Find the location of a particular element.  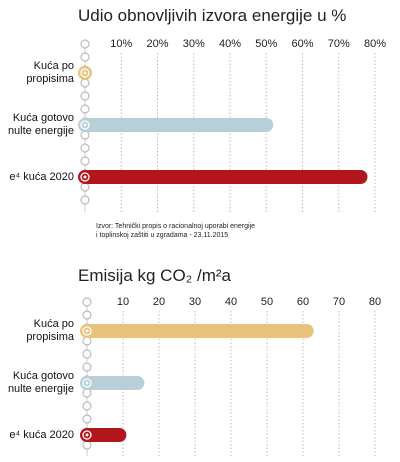

x-tick-label: 30% is located at coordinates (194, 44).